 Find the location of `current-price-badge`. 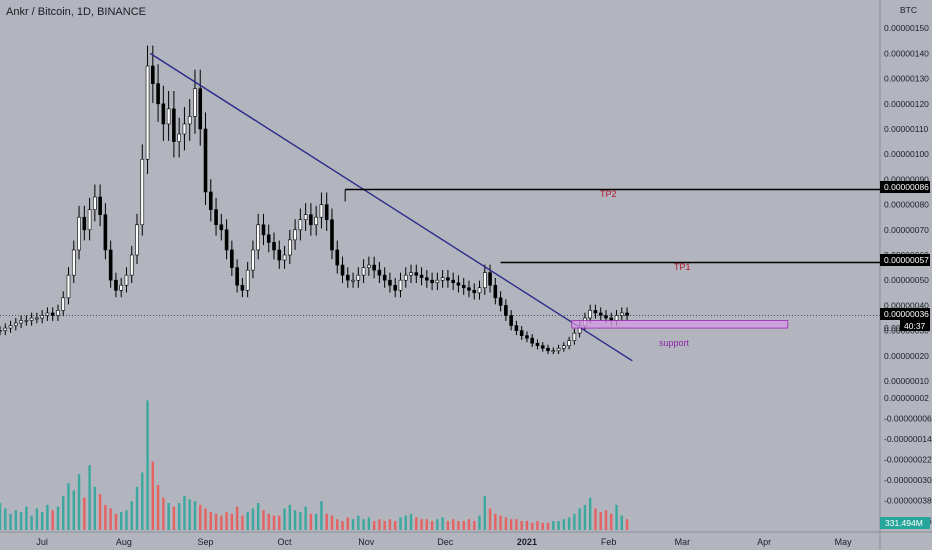

current-price-badge is located at coordinates (905, 314).